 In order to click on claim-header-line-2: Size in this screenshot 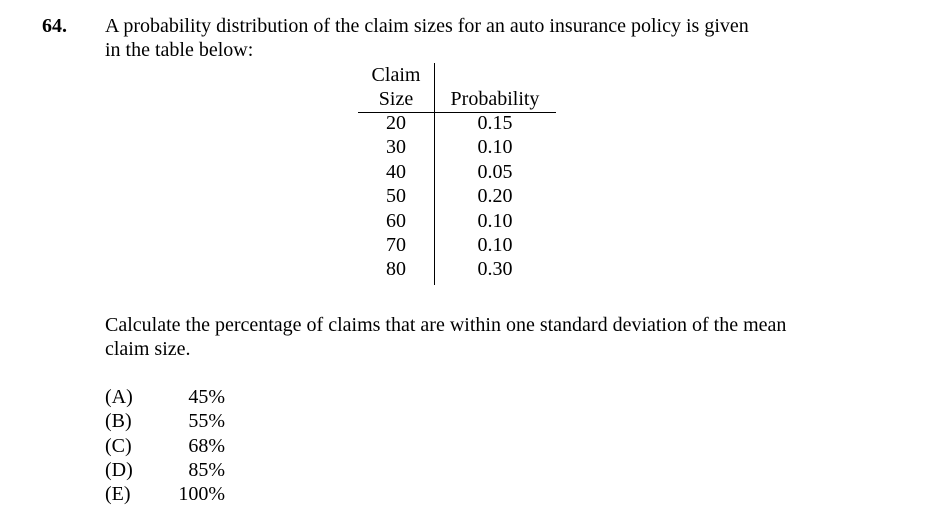, I will do `click(396, 99)`.